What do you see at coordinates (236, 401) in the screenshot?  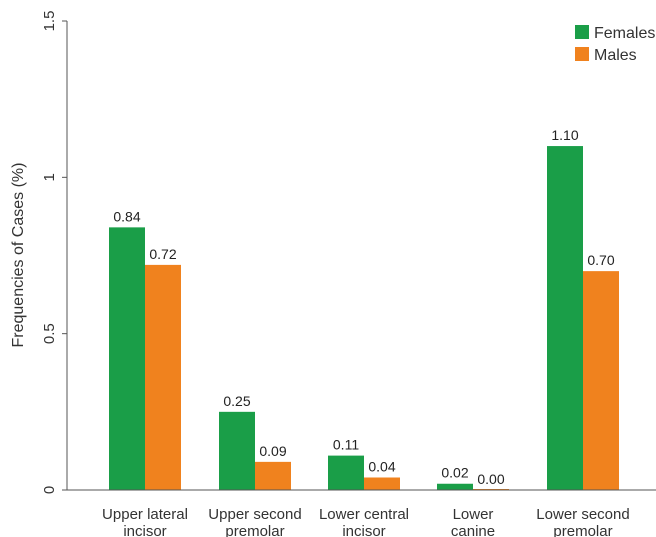 I see `bar-value-label: 0.25` at bounding box center [236, 401].